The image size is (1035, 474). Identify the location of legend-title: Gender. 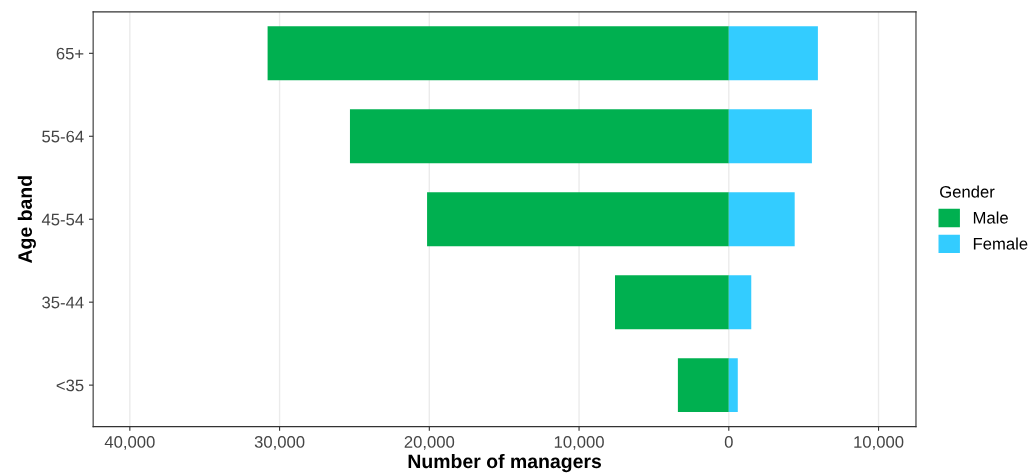
(967, 191).